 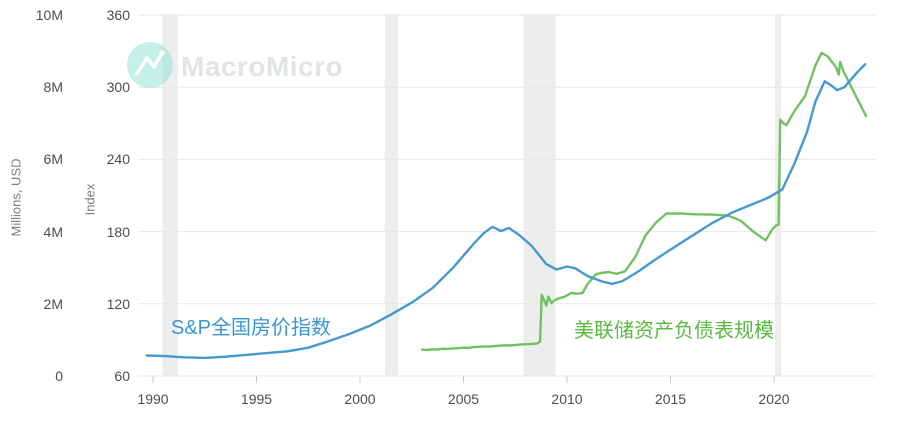 I want to click on series-label-sp-home-price-index: S&P全国房价指数, so click(x=251, y=328).